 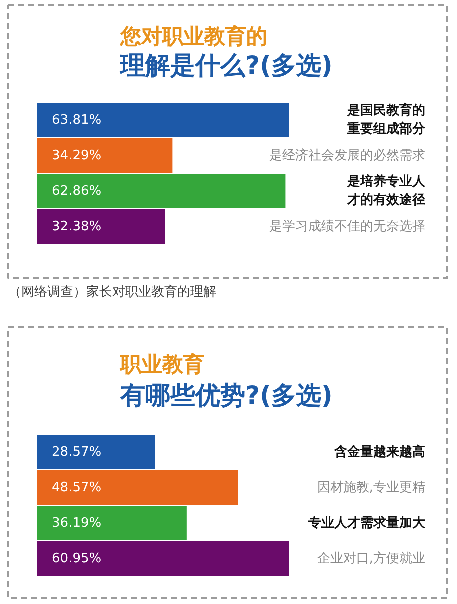 What do you see at coordinates (226, 65) in the screenshot?
I see `chart-subtitle: 理解是什么?(多选)` at bounding box center [226, 65].